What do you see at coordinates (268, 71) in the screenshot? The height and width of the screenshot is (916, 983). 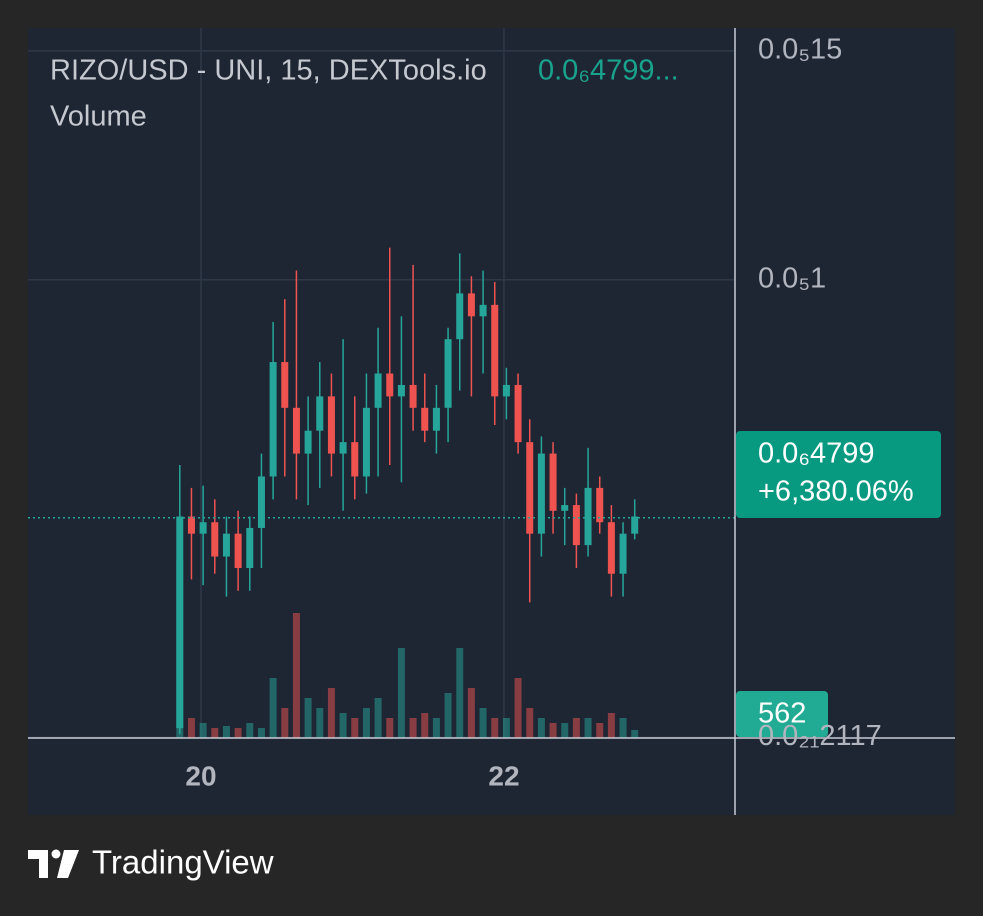 I see `chart-title: RIZO/USD - UNI, 15, DEXTools.io` at bounding box center [268, 71].